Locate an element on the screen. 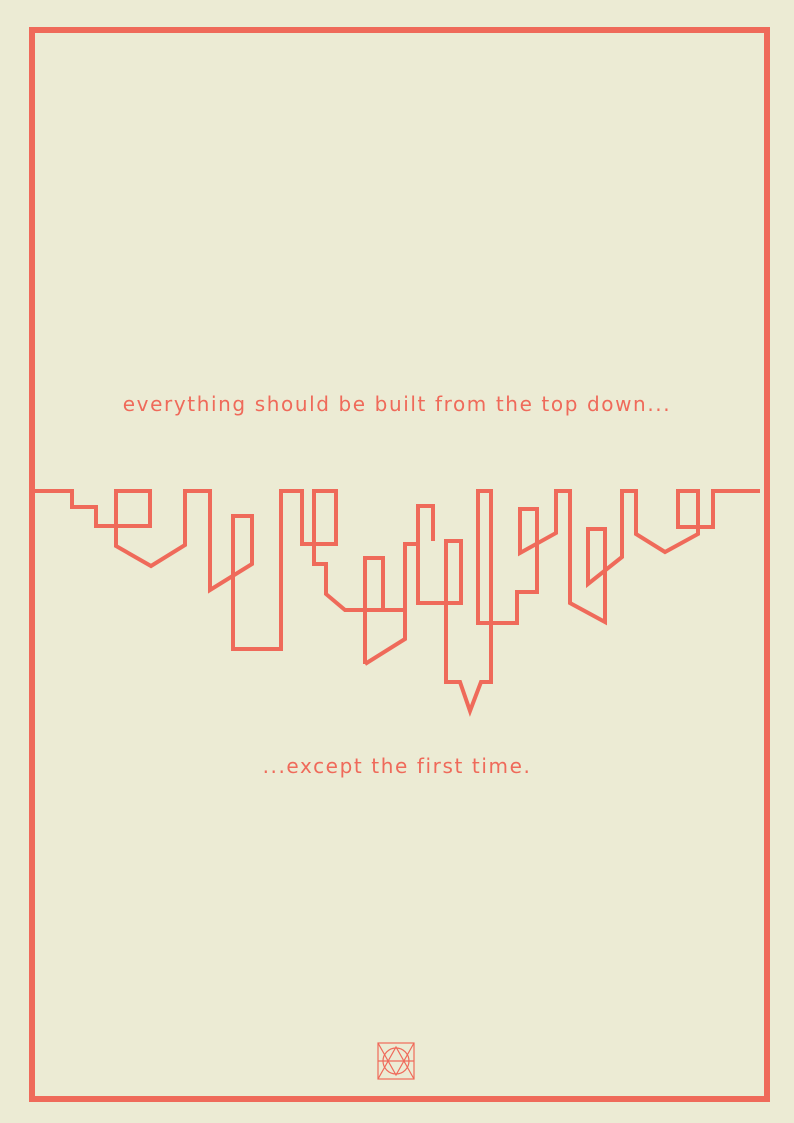  skyline-tower-mid is located at coordinates (374, 610).